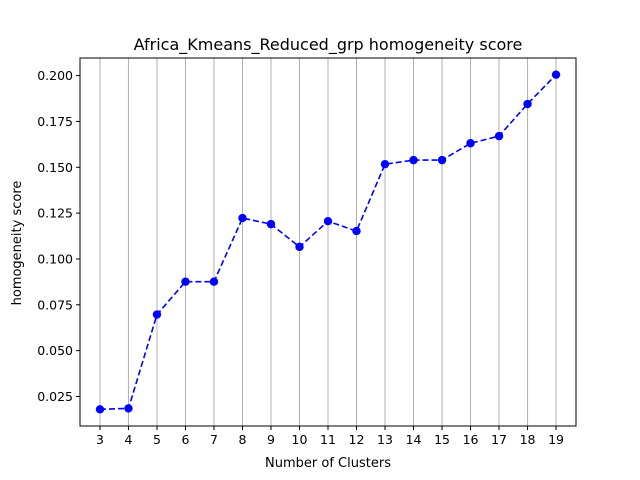 This screenshot has width=640, height=480. What do you see at coordinates (271, 439) in the screenshot?
I see `x-tick-label: 9` at bounding box center [271, 439].